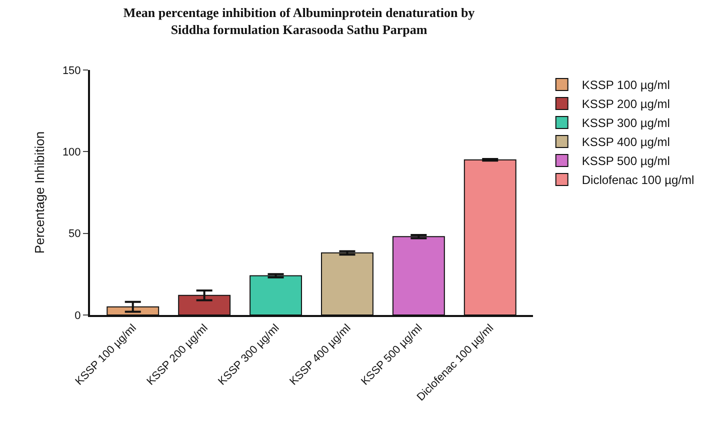 The width and height of the screenshot is (712, 425). Describe the element at coordinates (39, 192) in the screenshot. I see `y-axis-title: Percentage Inhibition` at that location.